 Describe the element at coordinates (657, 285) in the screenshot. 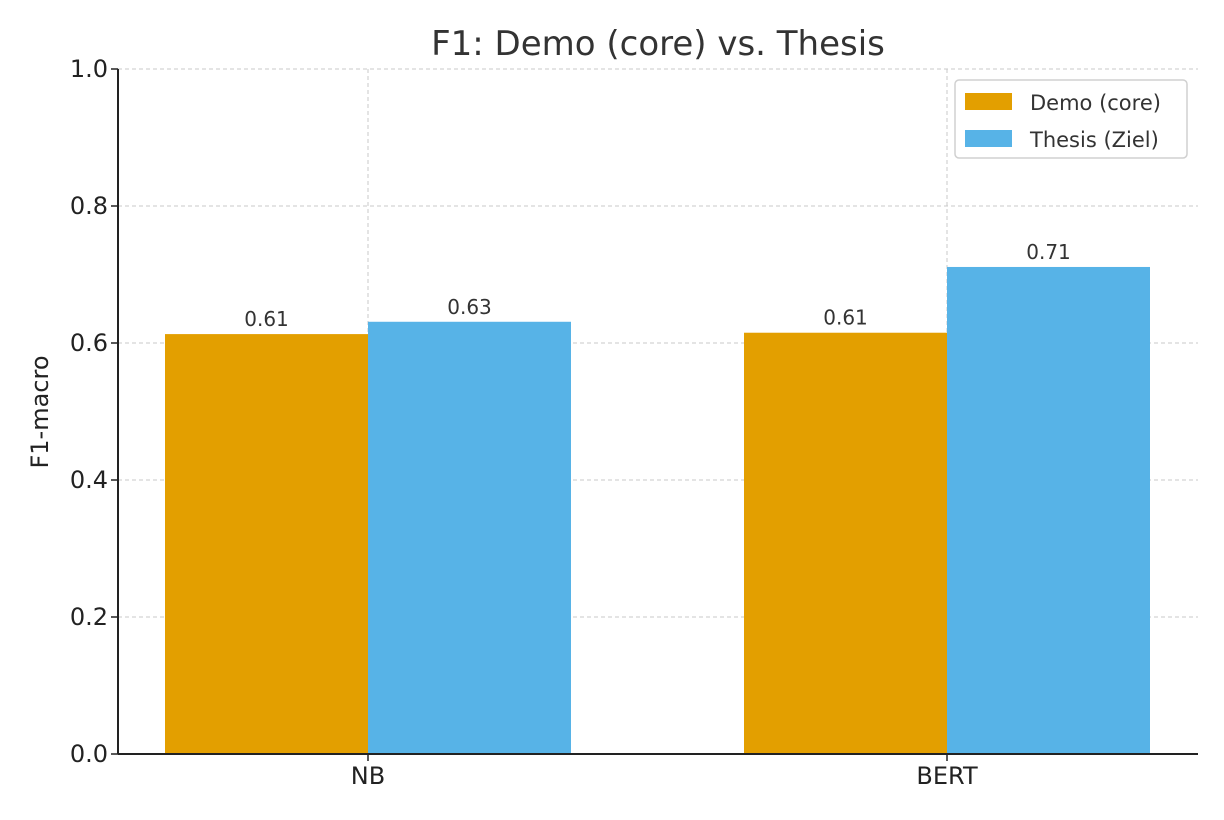

I see `data-labels: 0.61 0.61 0.63 0.71` at that location.